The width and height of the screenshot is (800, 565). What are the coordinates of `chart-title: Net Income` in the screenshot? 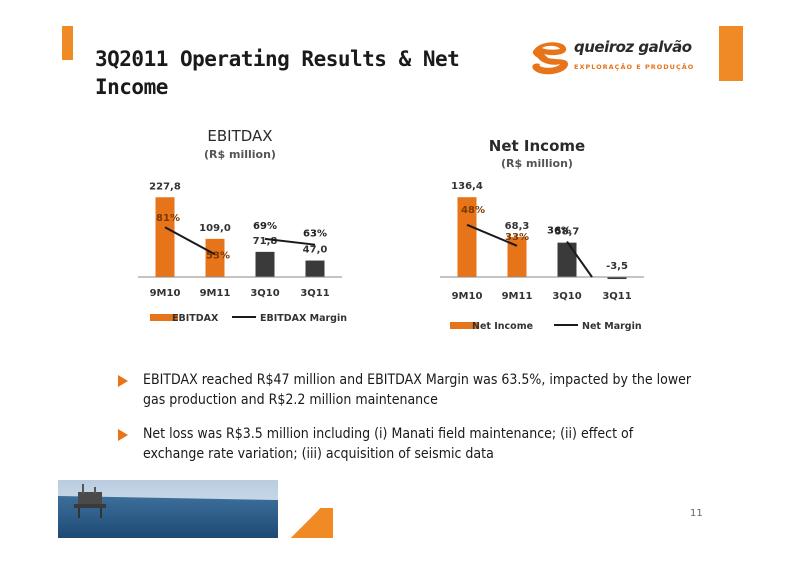 It's located at (537, 146).